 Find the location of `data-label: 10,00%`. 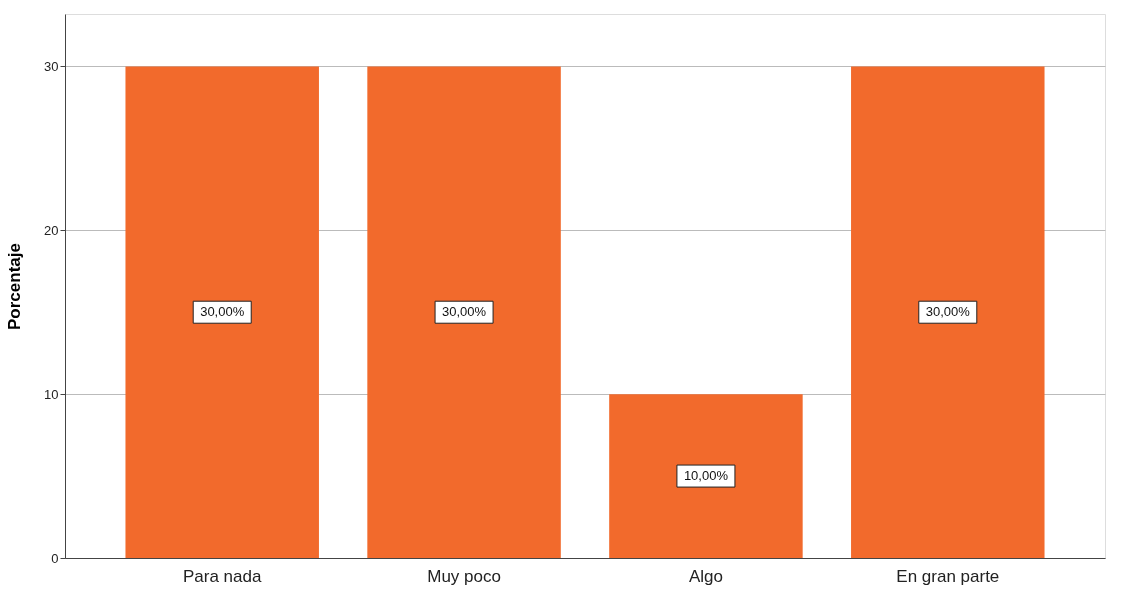

data-label: 10,00% is located at coordinates (706, 476).